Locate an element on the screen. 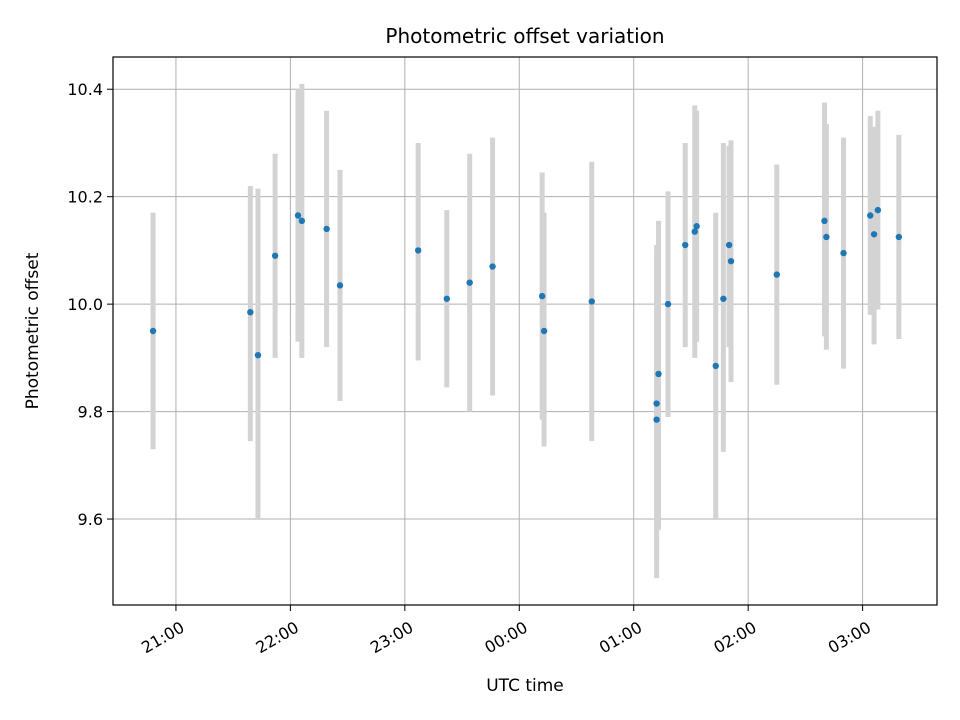  y-axis: 9.6 9.8 10.0 10.2 10.4 is located at coordinates (90, 304).